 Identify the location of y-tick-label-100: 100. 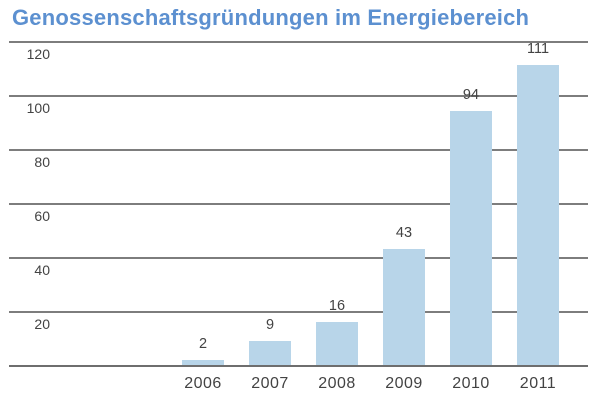
(38, 108).